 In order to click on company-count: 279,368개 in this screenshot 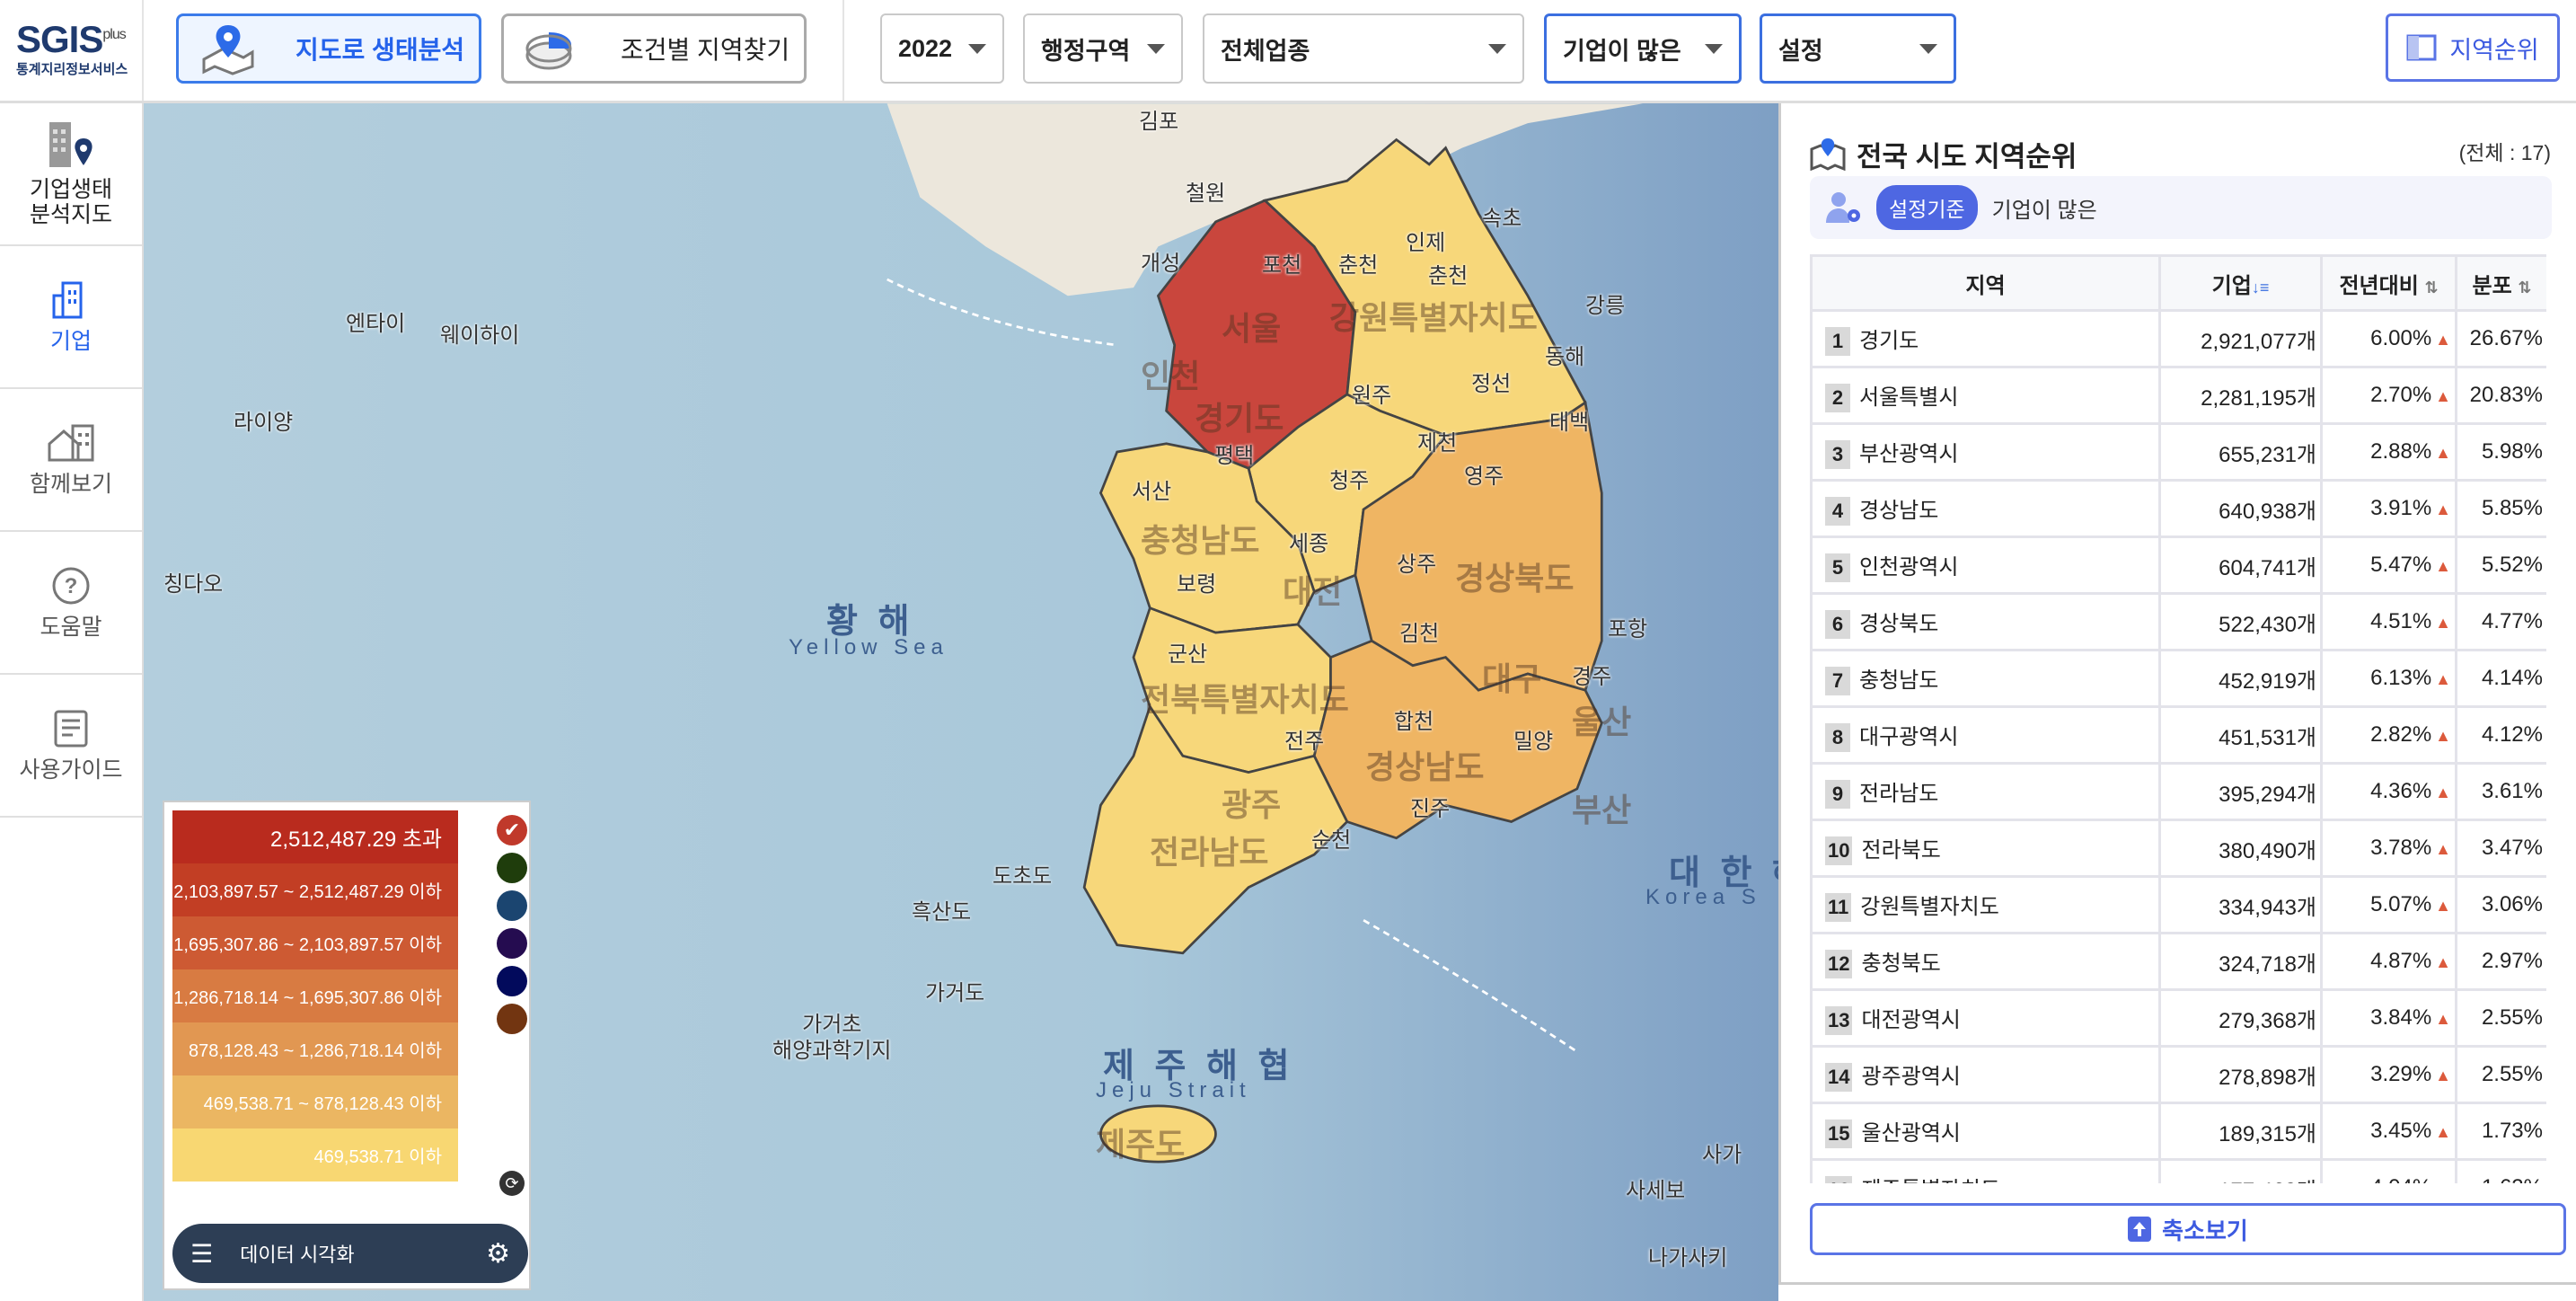, I will do `click(2240, 1018)`.